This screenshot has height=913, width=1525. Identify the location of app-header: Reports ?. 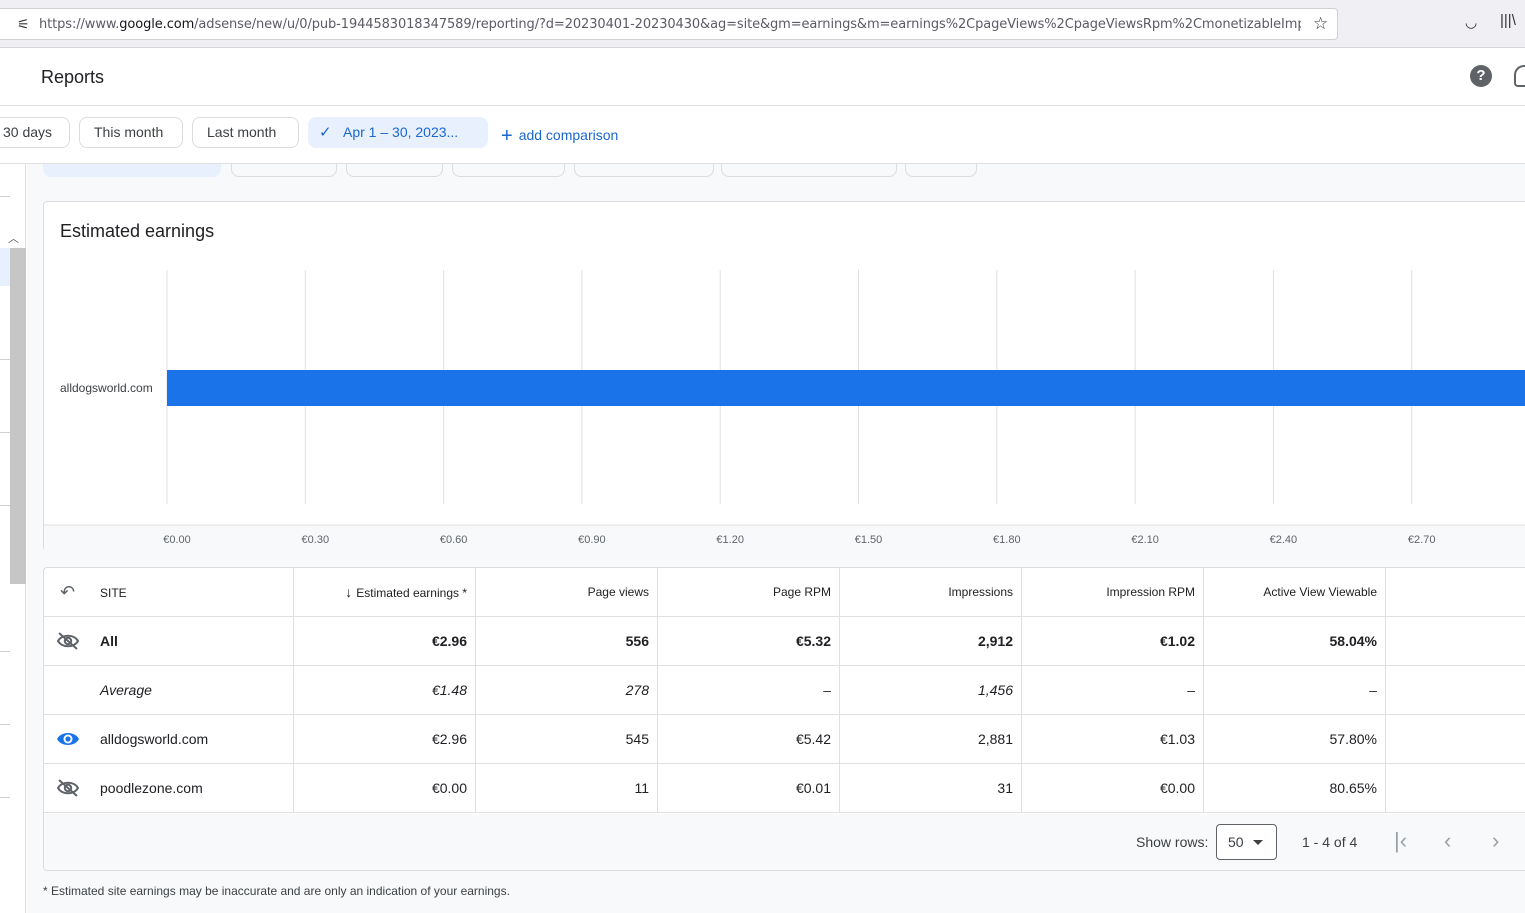
(762, 77).